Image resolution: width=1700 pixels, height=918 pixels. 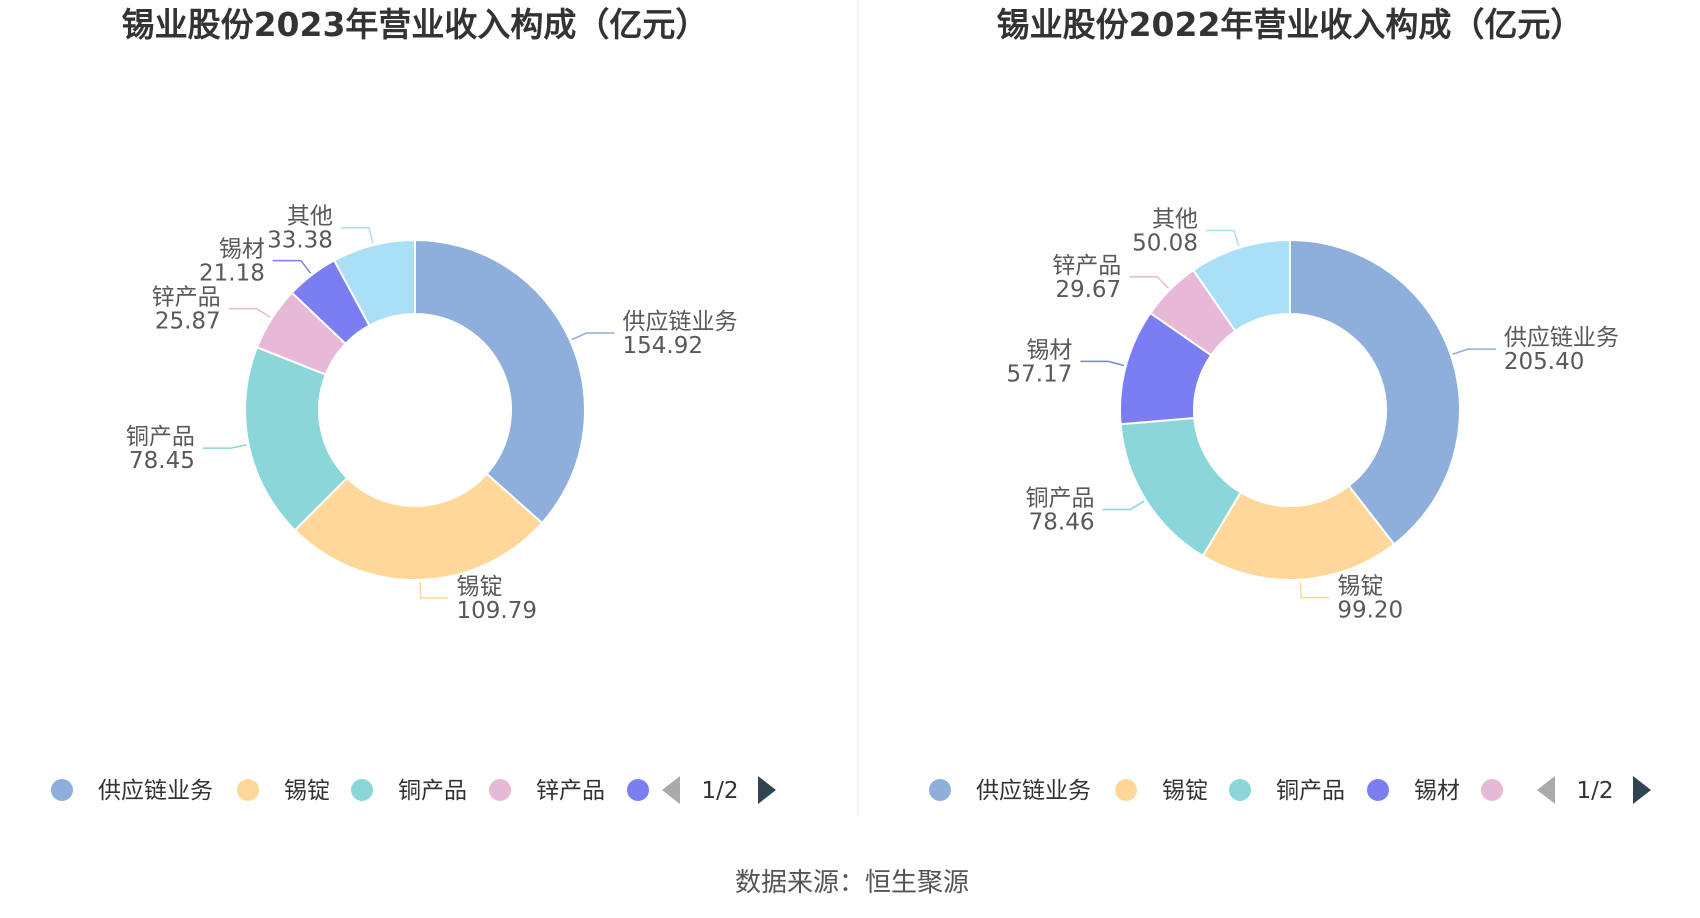 I want to click on chart-title: 锡业股份2023年营业收入构成（亿元）, so click(x=415, y=24).